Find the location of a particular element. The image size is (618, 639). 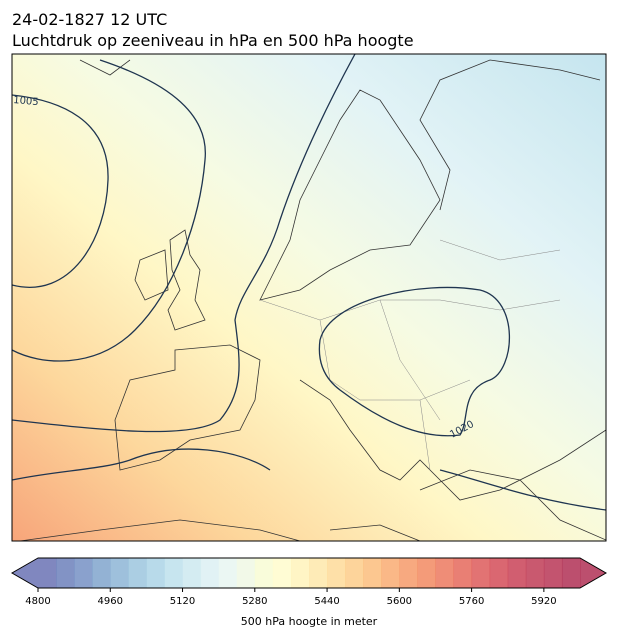

colorbar-tick-label: 5120 is located at coordinates (182, 601).